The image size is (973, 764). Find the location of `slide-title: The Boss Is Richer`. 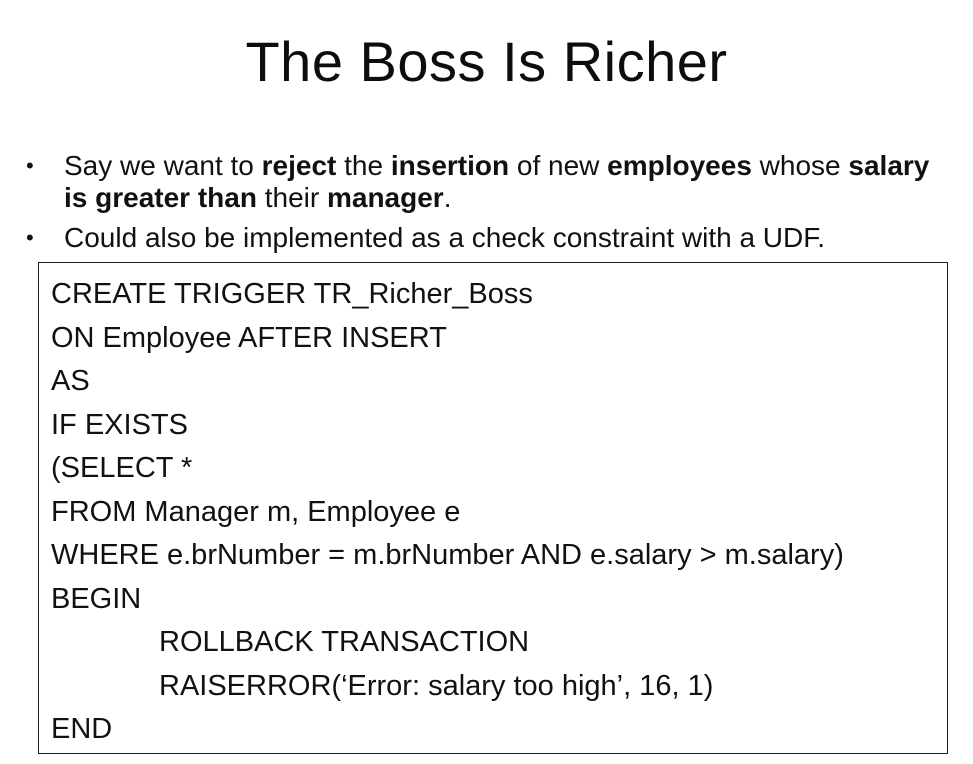

slide-title: The Boss Is Richer is located at coordinates (486, 61).